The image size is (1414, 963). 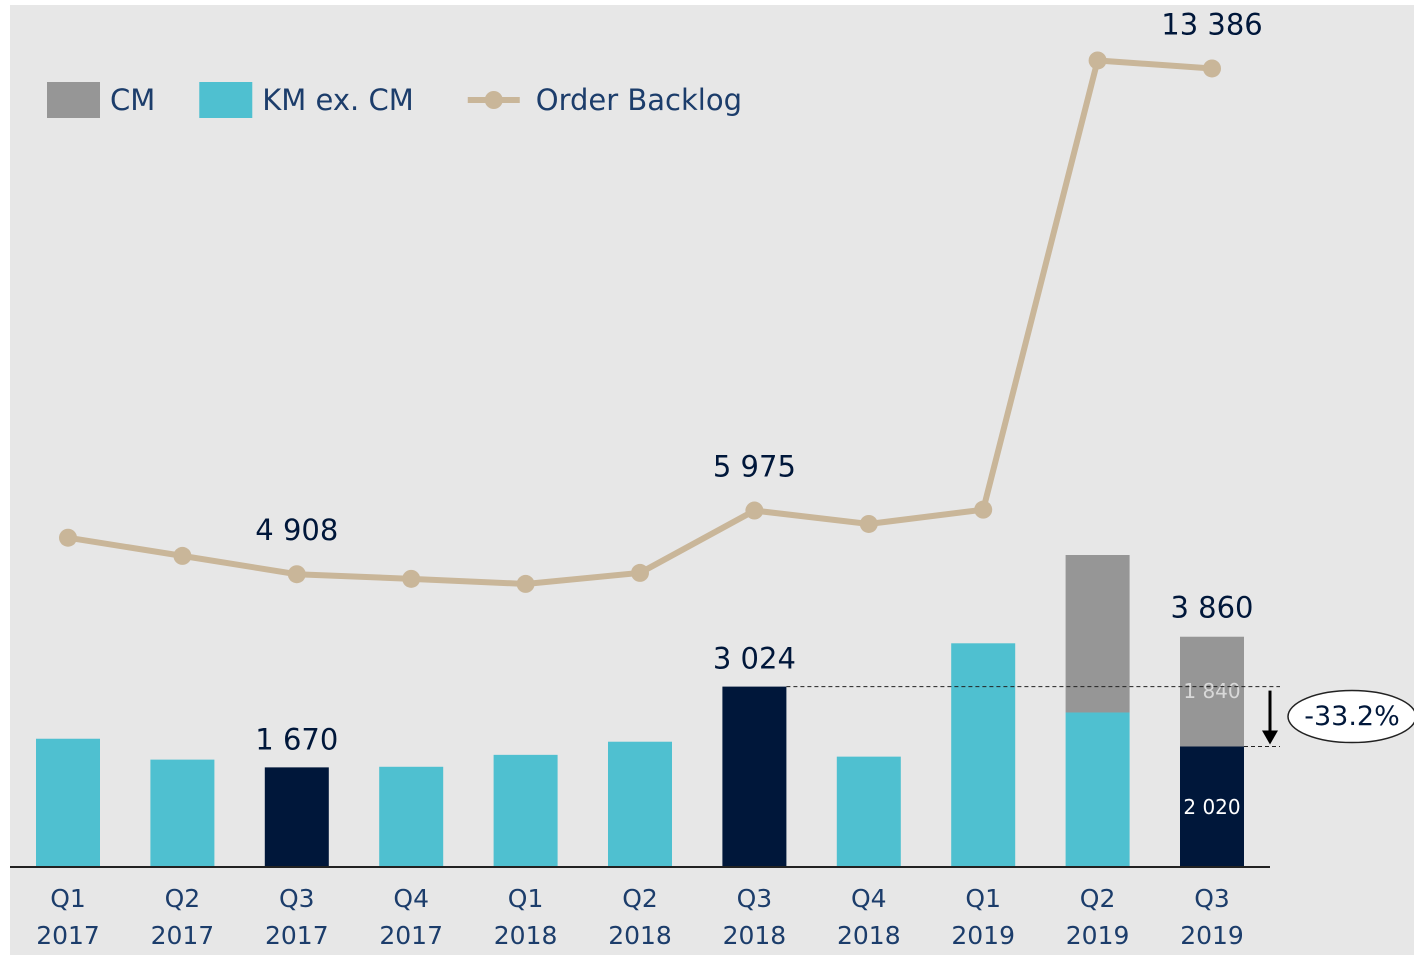 I want to click on x-tick-label: Q2 2017, so click(x=183, y=917).